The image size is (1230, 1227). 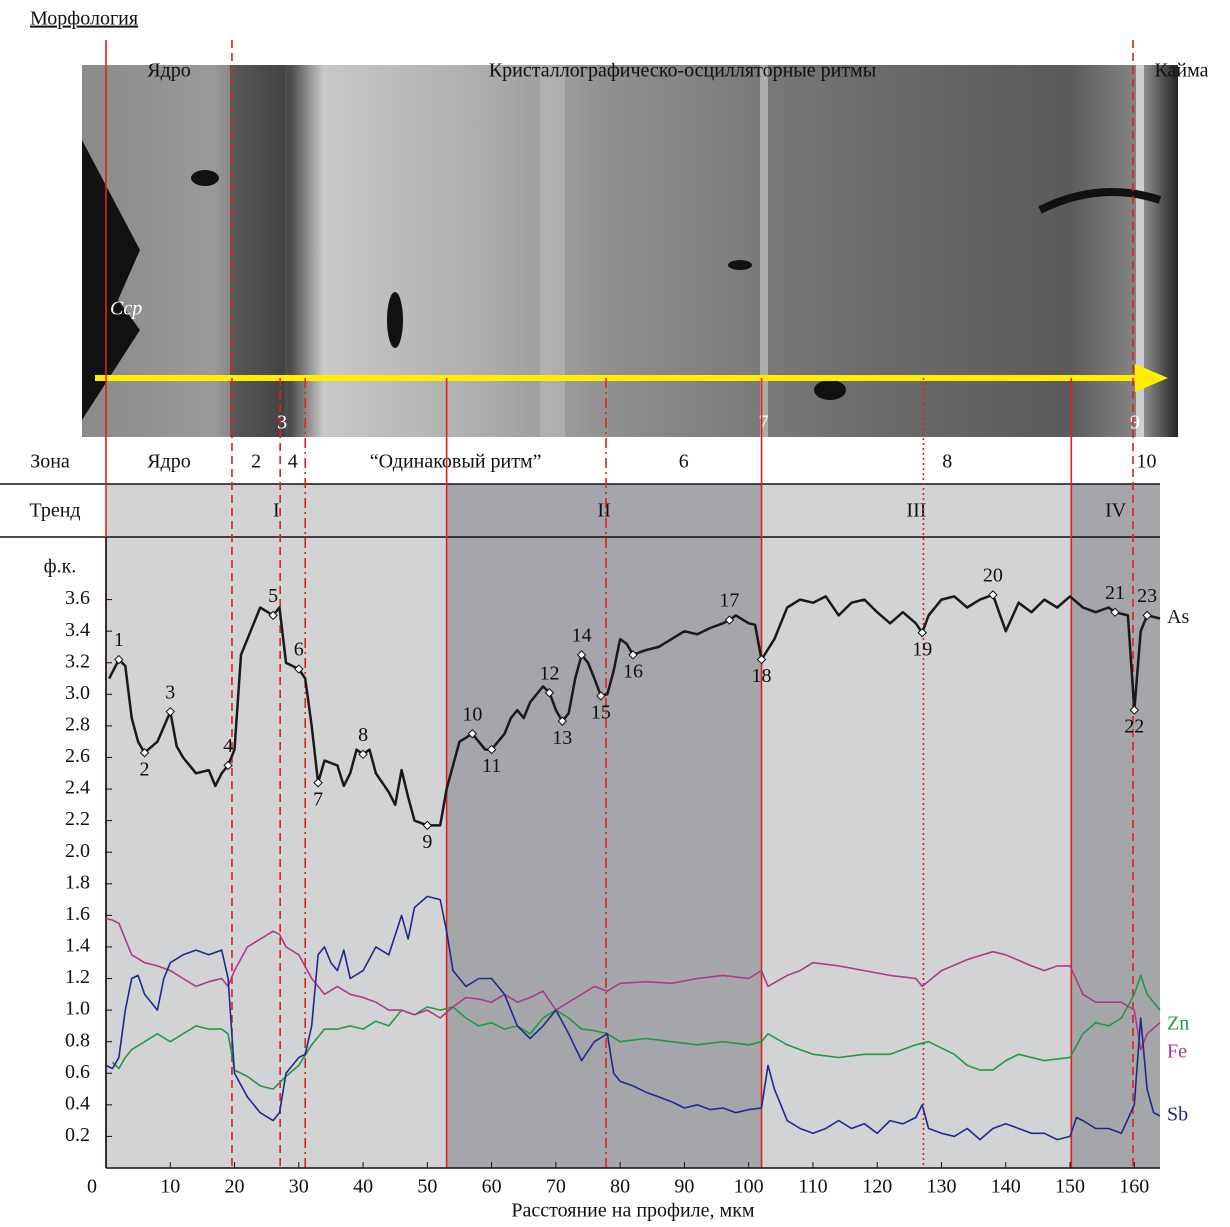 What do you see at coordinates (1135, 423) in the screenshot?
I see `photo-zone-number: 9` at bounding box center [1135, 423].